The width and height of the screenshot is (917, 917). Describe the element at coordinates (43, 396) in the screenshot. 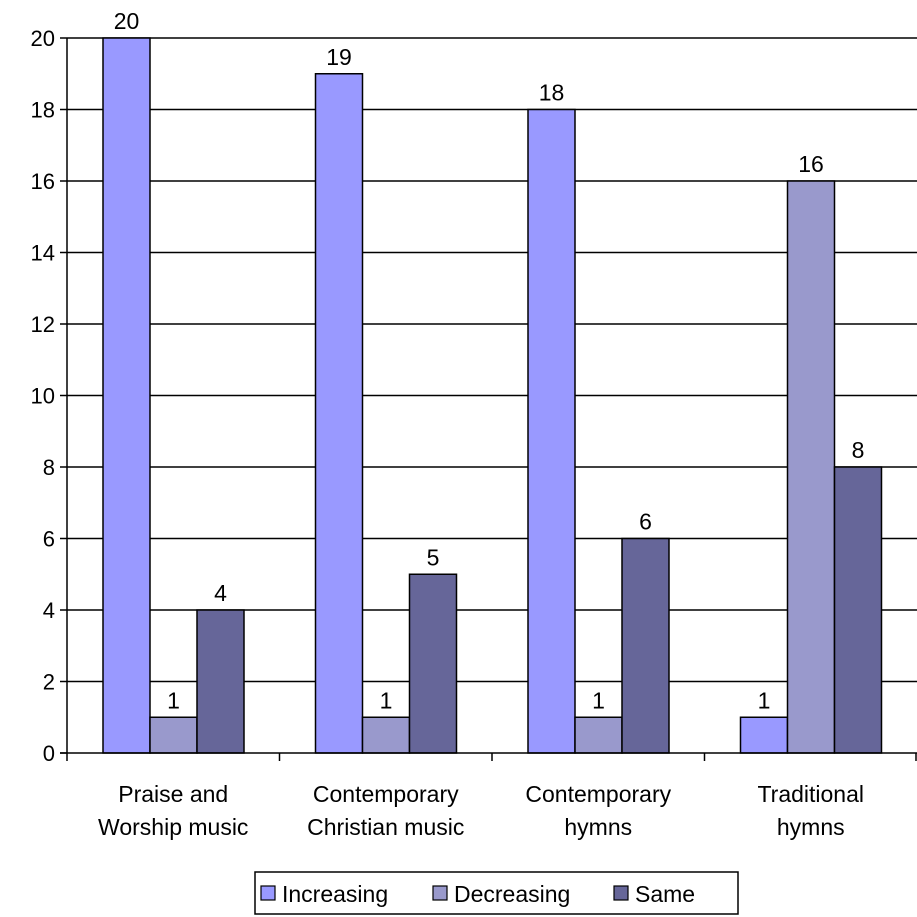

I see `y-tick-label: 10` at that location.